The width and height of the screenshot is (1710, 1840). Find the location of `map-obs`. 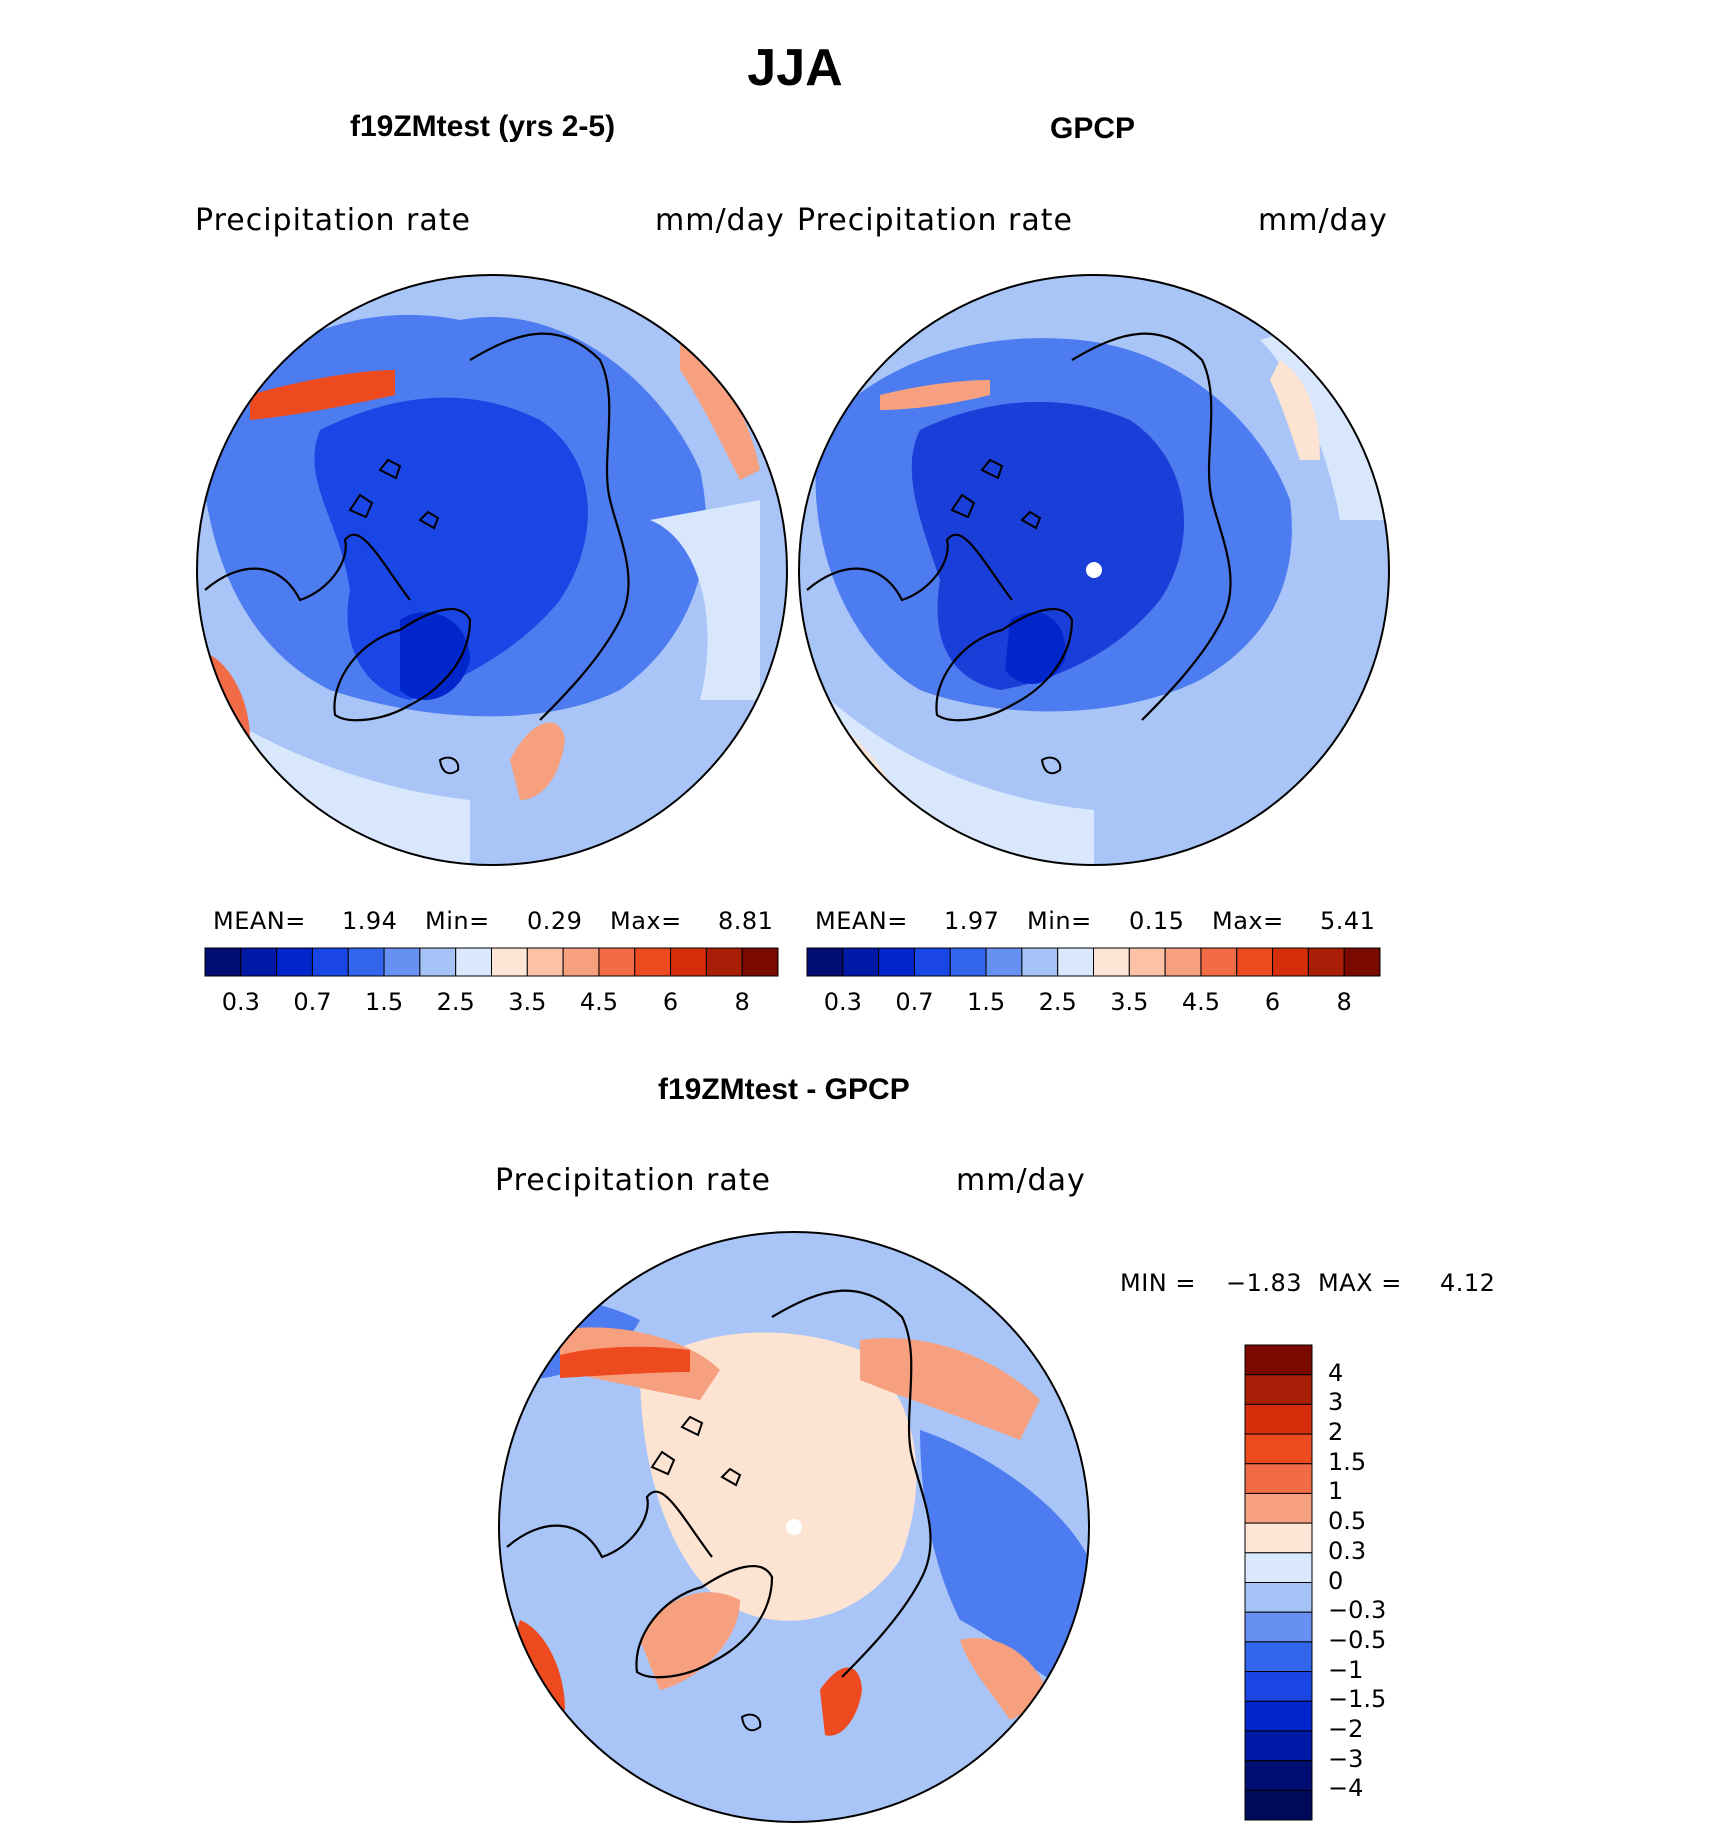

map-obs is located at coordinates (1094, 570).